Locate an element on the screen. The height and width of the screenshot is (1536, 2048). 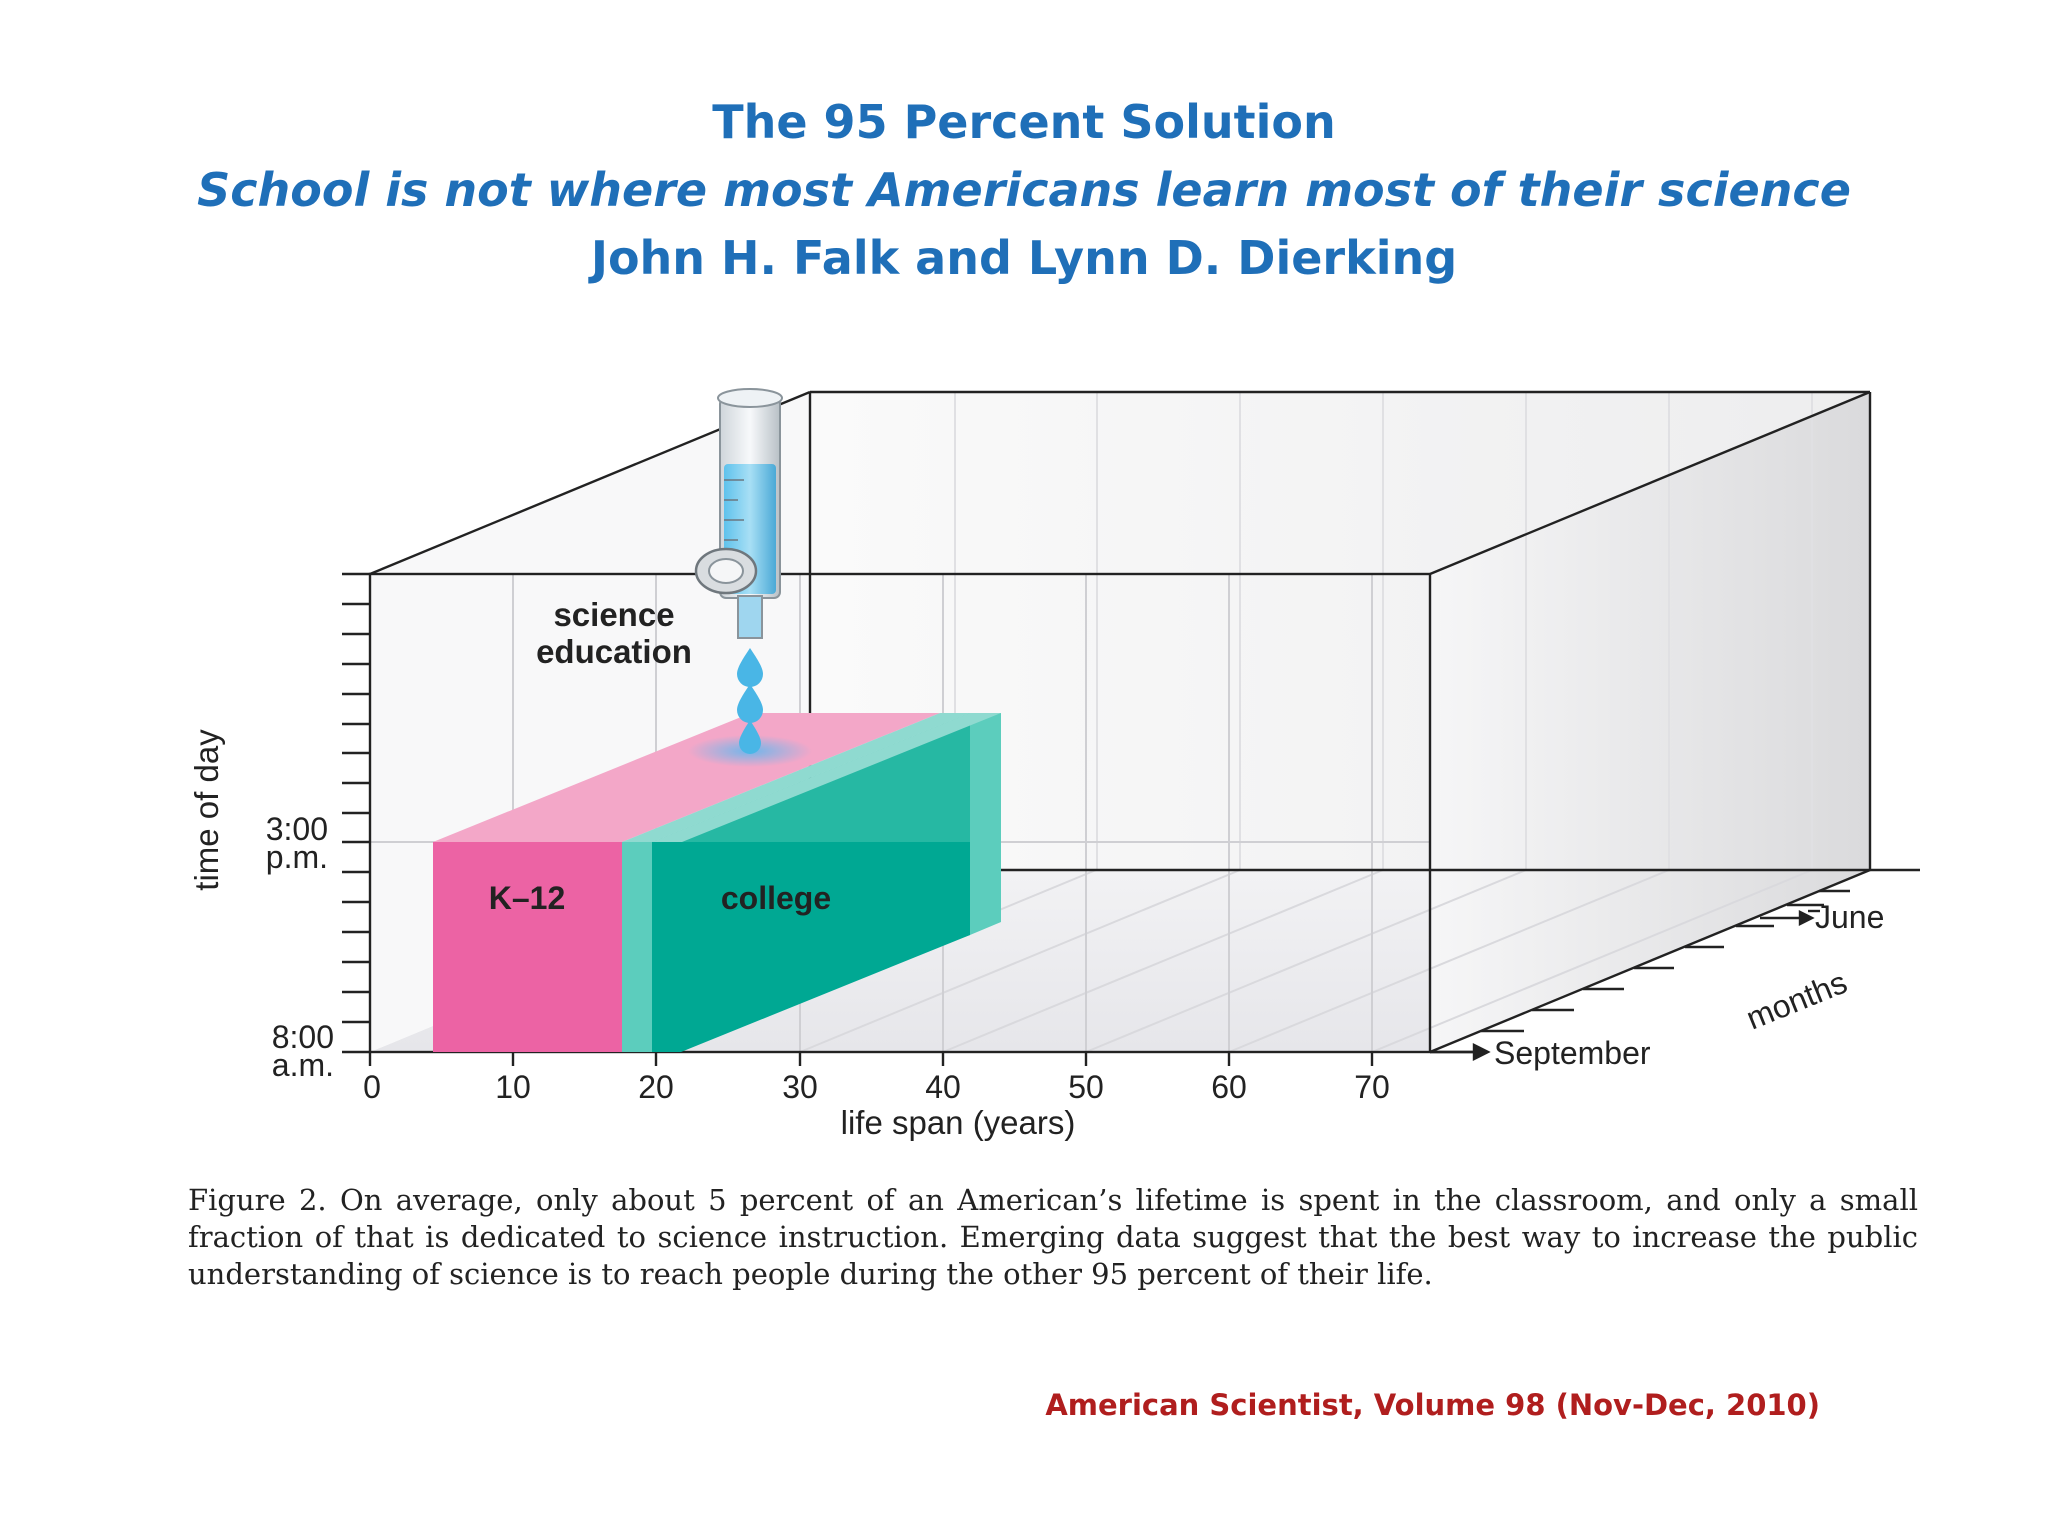
x-tick-label: 10 is located at coordinates (513, 1087).